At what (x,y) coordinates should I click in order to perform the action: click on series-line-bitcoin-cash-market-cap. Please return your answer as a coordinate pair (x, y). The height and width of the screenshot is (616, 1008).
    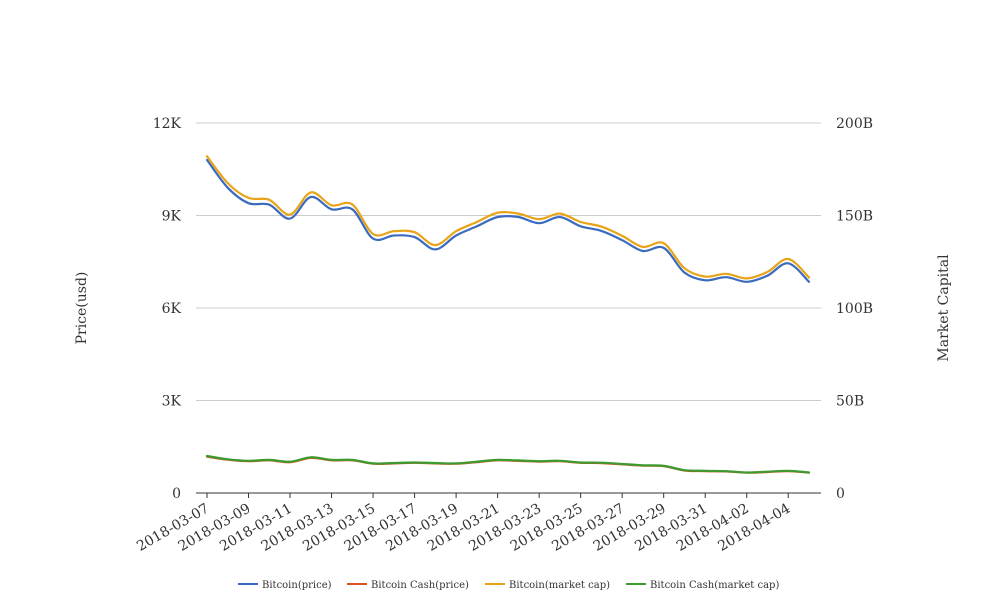
    Looking at the image, I should click on (508, 464).